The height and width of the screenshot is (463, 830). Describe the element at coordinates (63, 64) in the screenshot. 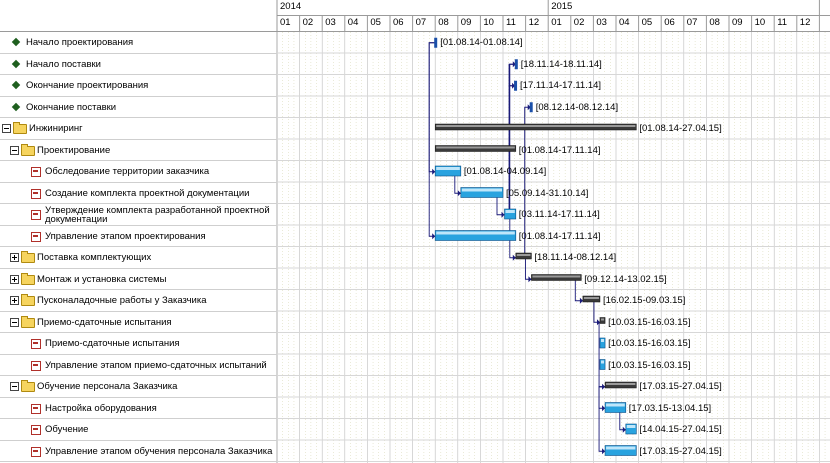

I see `task-name: Начало поставки` at that location.